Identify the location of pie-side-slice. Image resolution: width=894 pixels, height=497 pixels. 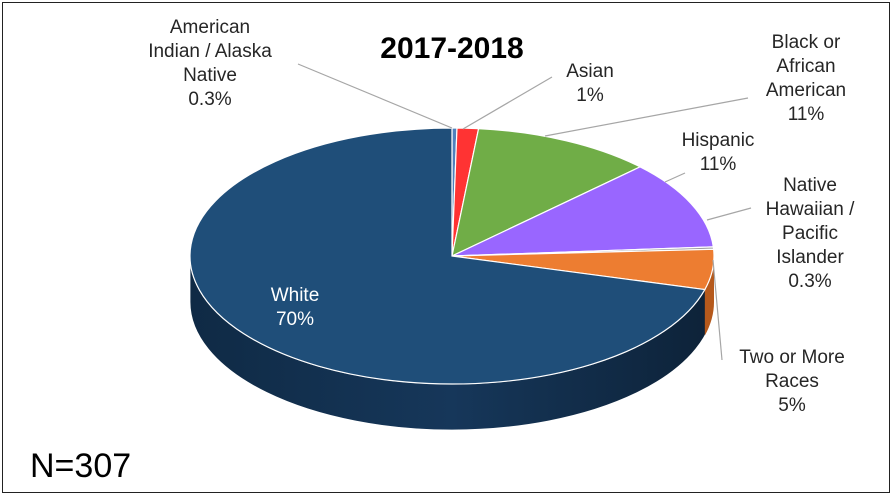
(709, 296).